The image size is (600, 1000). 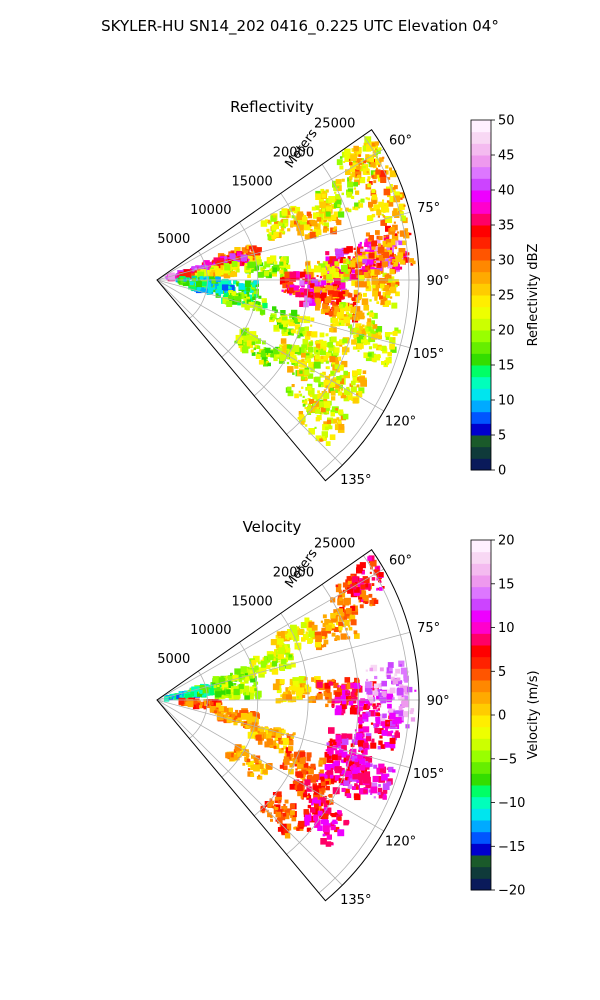 What do you see at coordinates (506, 584) in the screenshot?
I see `colorbar-tick-label: 15` at bounding box center [506, 584].